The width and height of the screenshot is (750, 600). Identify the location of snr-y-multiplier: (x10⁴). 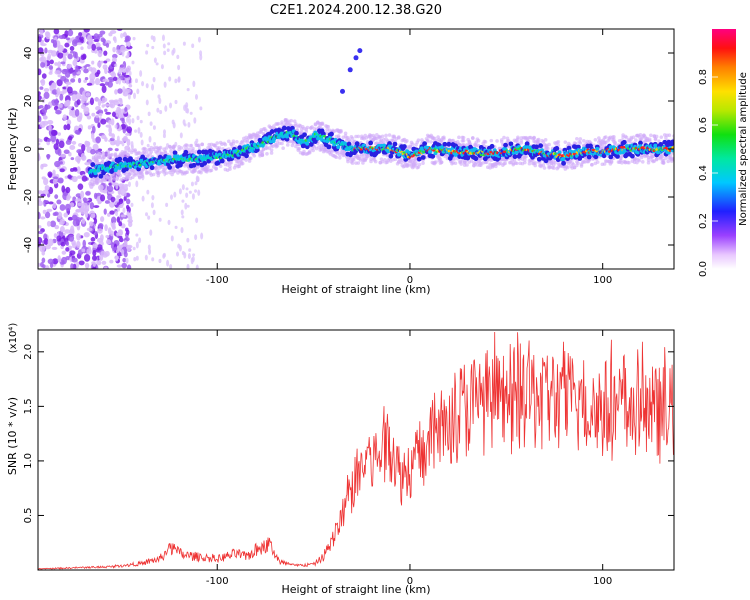
(13, 338).